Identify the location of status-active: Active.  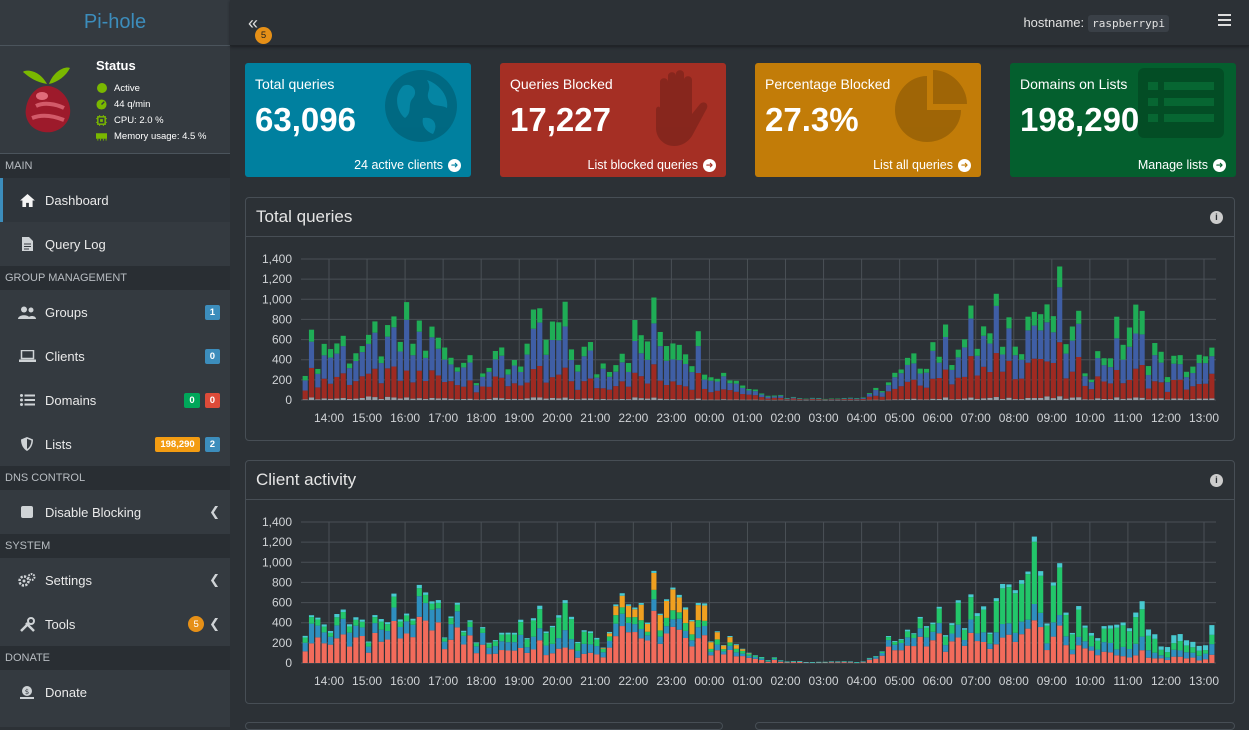
(151, 88).